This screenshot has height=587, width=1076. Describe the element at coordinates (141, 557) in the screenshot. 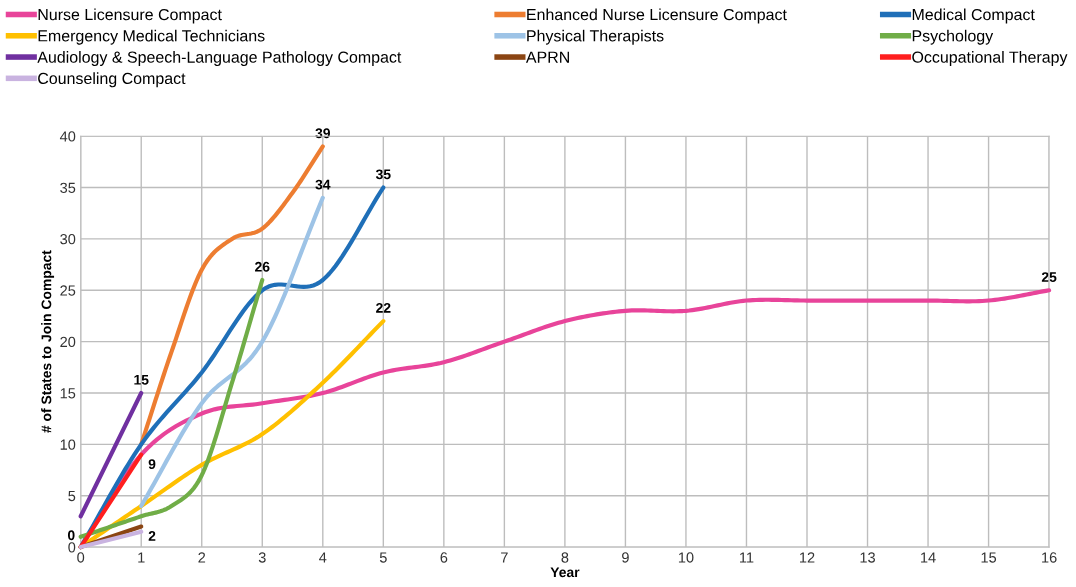

I see `x-tick-label: 1` at that location.